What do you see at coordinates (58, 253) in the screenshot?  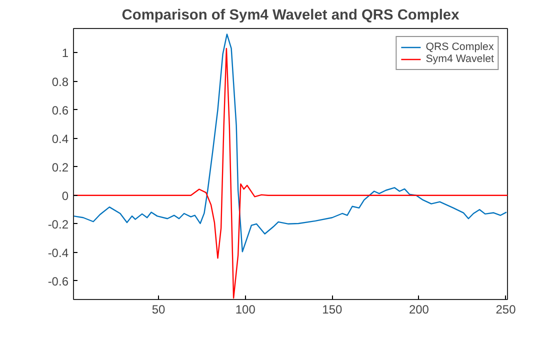 I see `y-tick-label: -0.4` at bounding box center [58, 253].